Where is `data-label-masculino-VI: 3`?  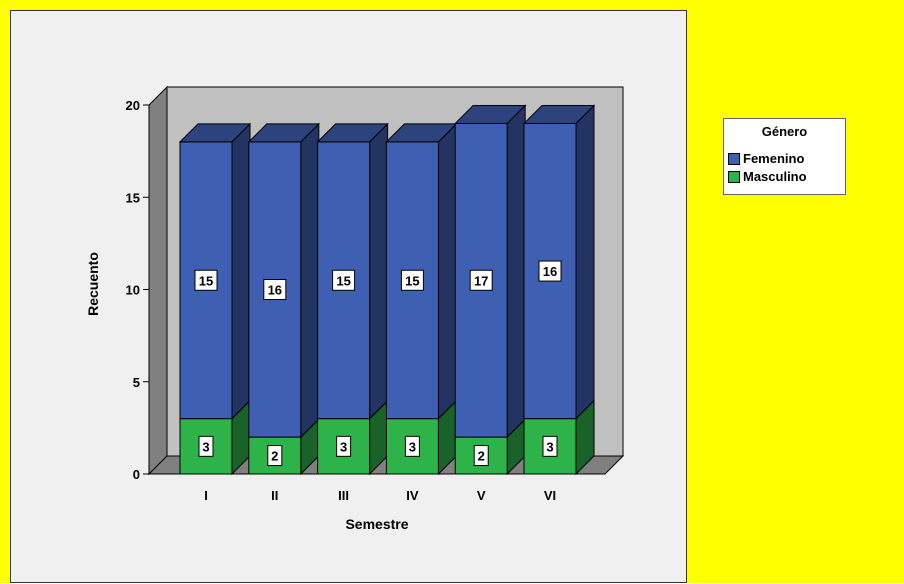
data-label-masculino-VI: 3 is located at coordinates (549, 446).